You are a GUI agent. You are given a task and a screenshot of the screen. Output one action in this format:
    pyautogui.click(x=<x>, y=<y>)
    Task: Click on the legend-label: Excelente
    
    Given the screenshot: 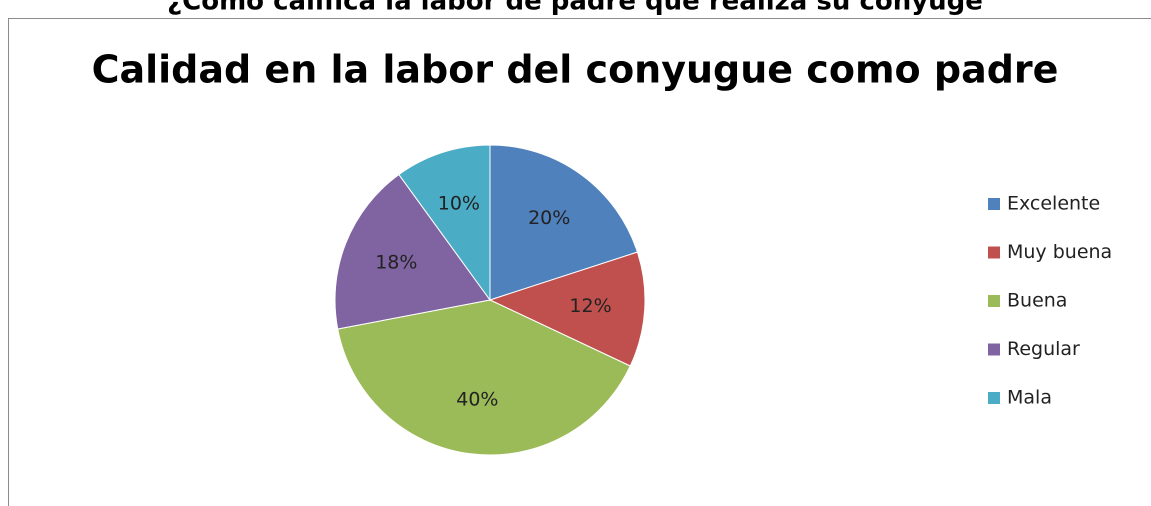 What is the action you would take?
    pyautogui.click(x=1053, y=204)
    